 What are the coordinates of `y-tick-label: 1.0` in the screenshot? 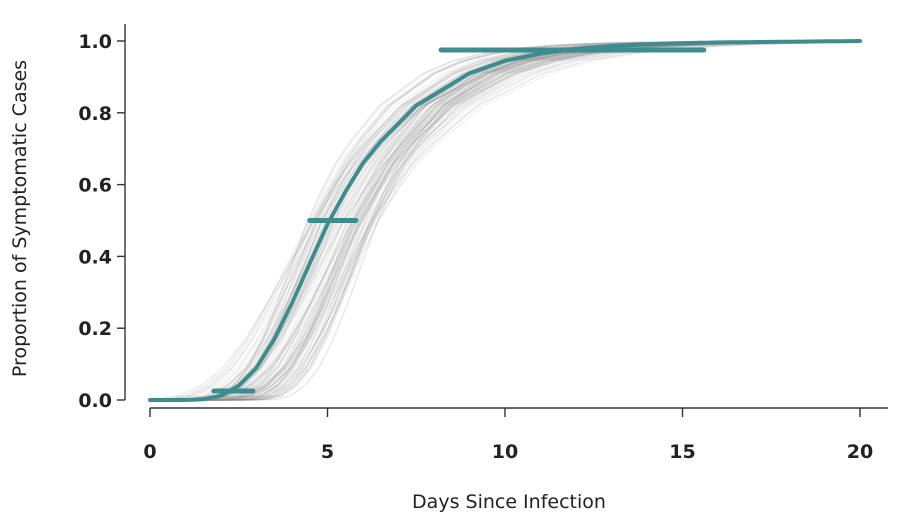 It's located at (95, 42).